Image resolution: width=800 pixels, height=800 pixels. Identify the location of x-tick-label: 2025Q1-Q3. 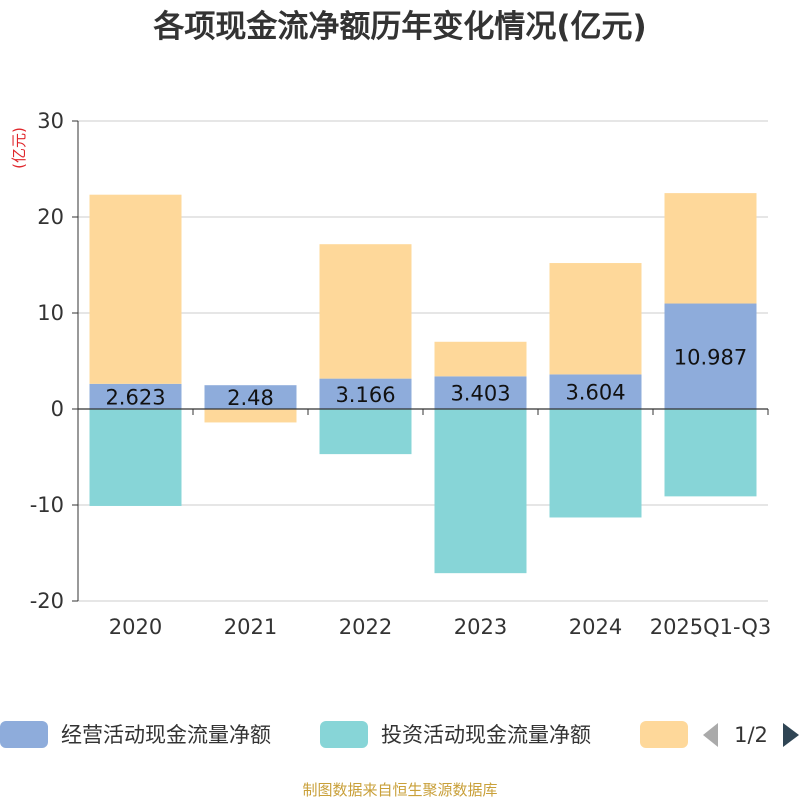
(711, 627).